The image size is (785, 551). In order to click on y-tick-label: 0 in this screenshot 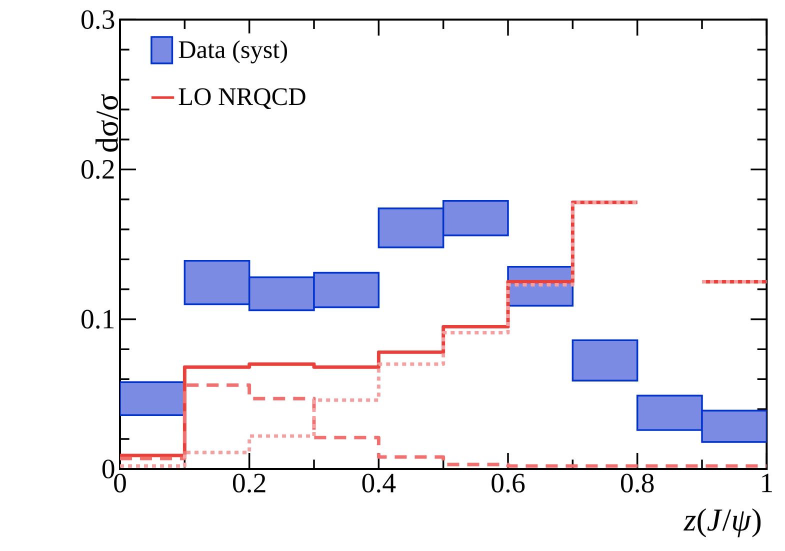, I will do `click(108, 469)`.